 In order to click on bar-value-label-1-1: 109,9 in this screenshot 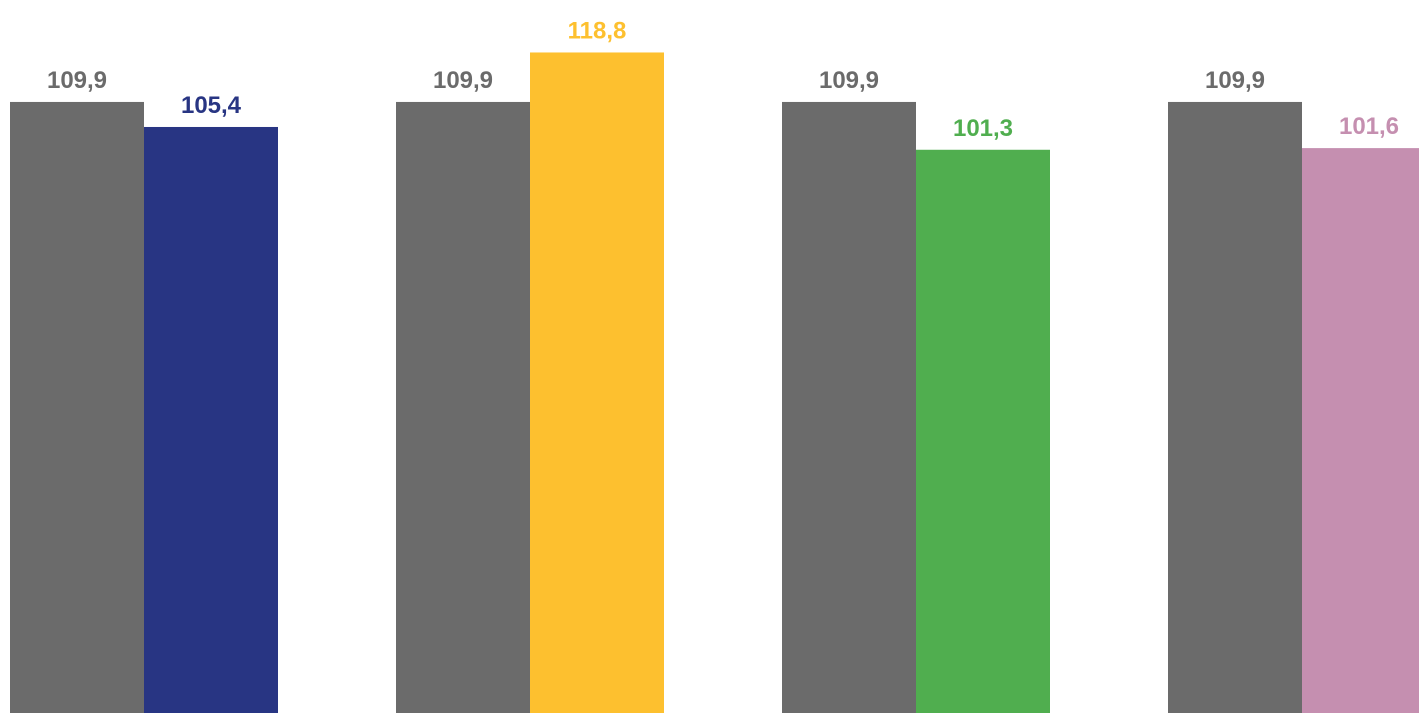, I will do `click(77, 80)`.